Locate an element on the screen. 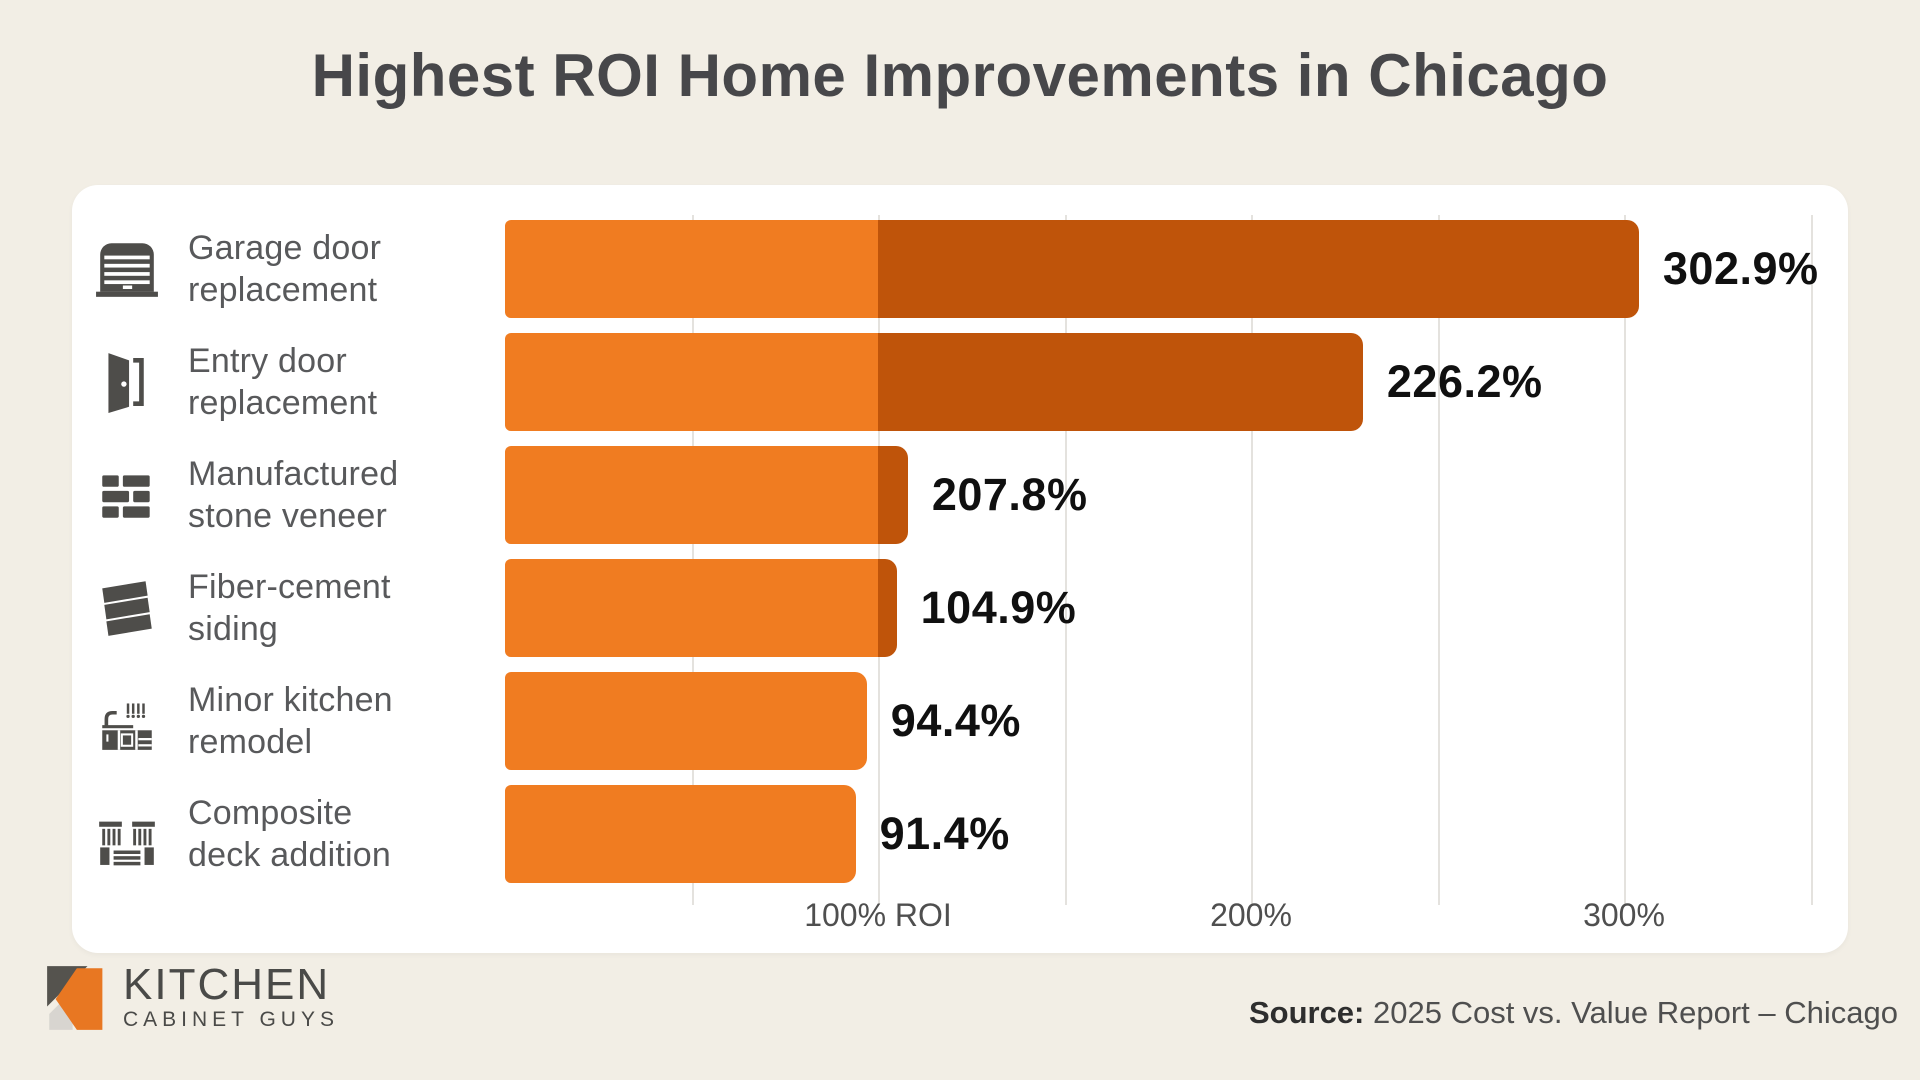  chart-row-fiber-cement-siding: Fiber-cement siding 104.9% is located at coordinates (960, 608).